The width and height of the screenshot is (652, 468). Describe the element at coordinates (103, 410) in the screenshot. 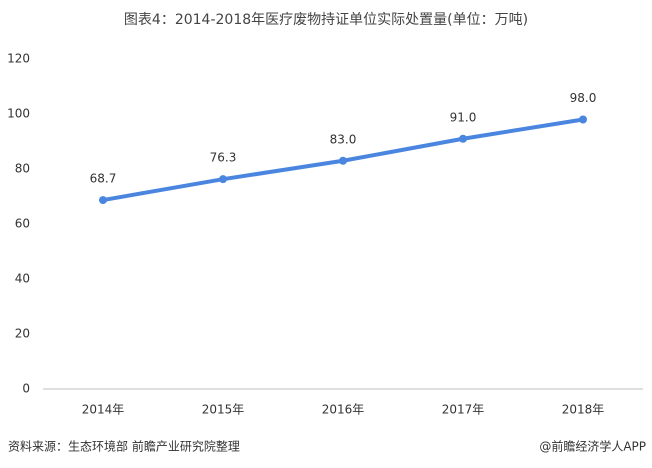

I see `x-tick-label: 2014年` at that location.